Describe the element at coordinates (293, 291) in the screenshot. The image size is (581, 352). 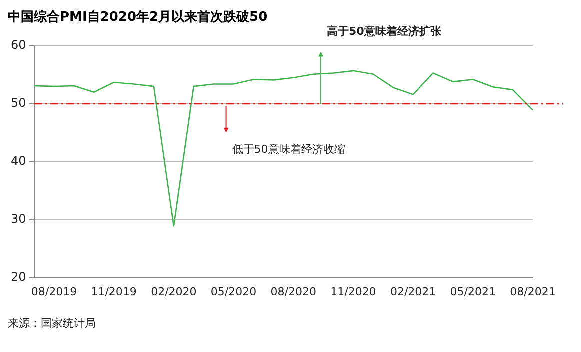
I see `x-tick-label: 08/2020` at that location.